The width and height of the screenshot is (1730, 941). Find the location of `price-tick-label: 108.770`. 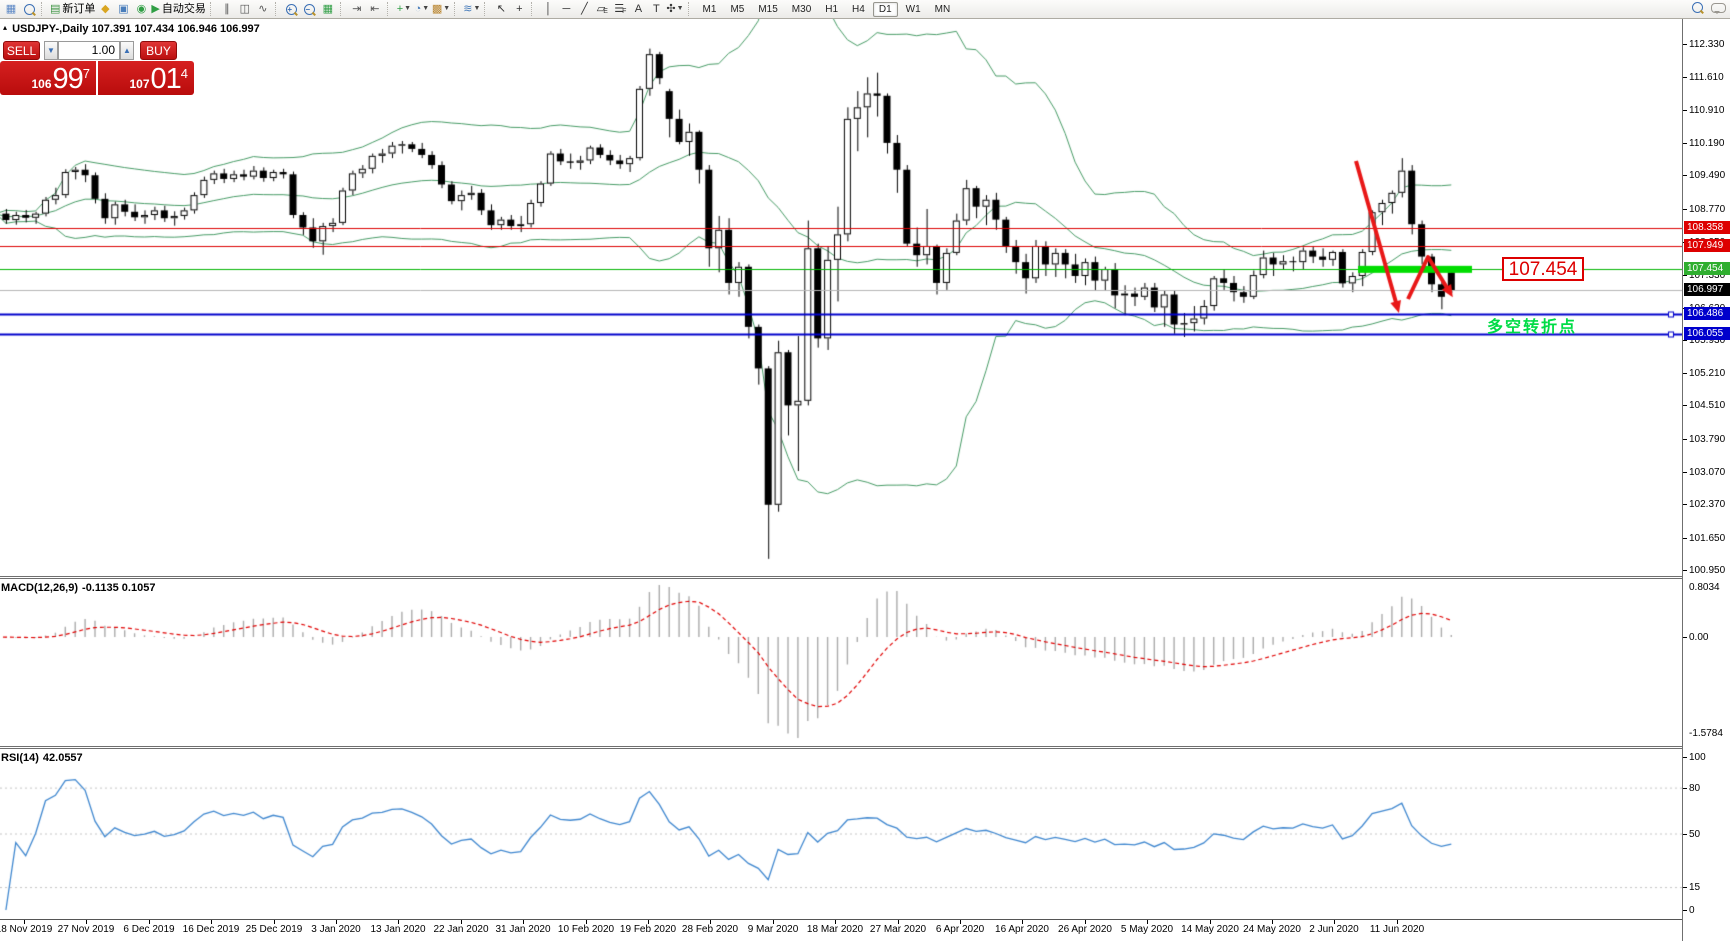

price-tick-label: 108.770 is located at coordinates (1707, 209).